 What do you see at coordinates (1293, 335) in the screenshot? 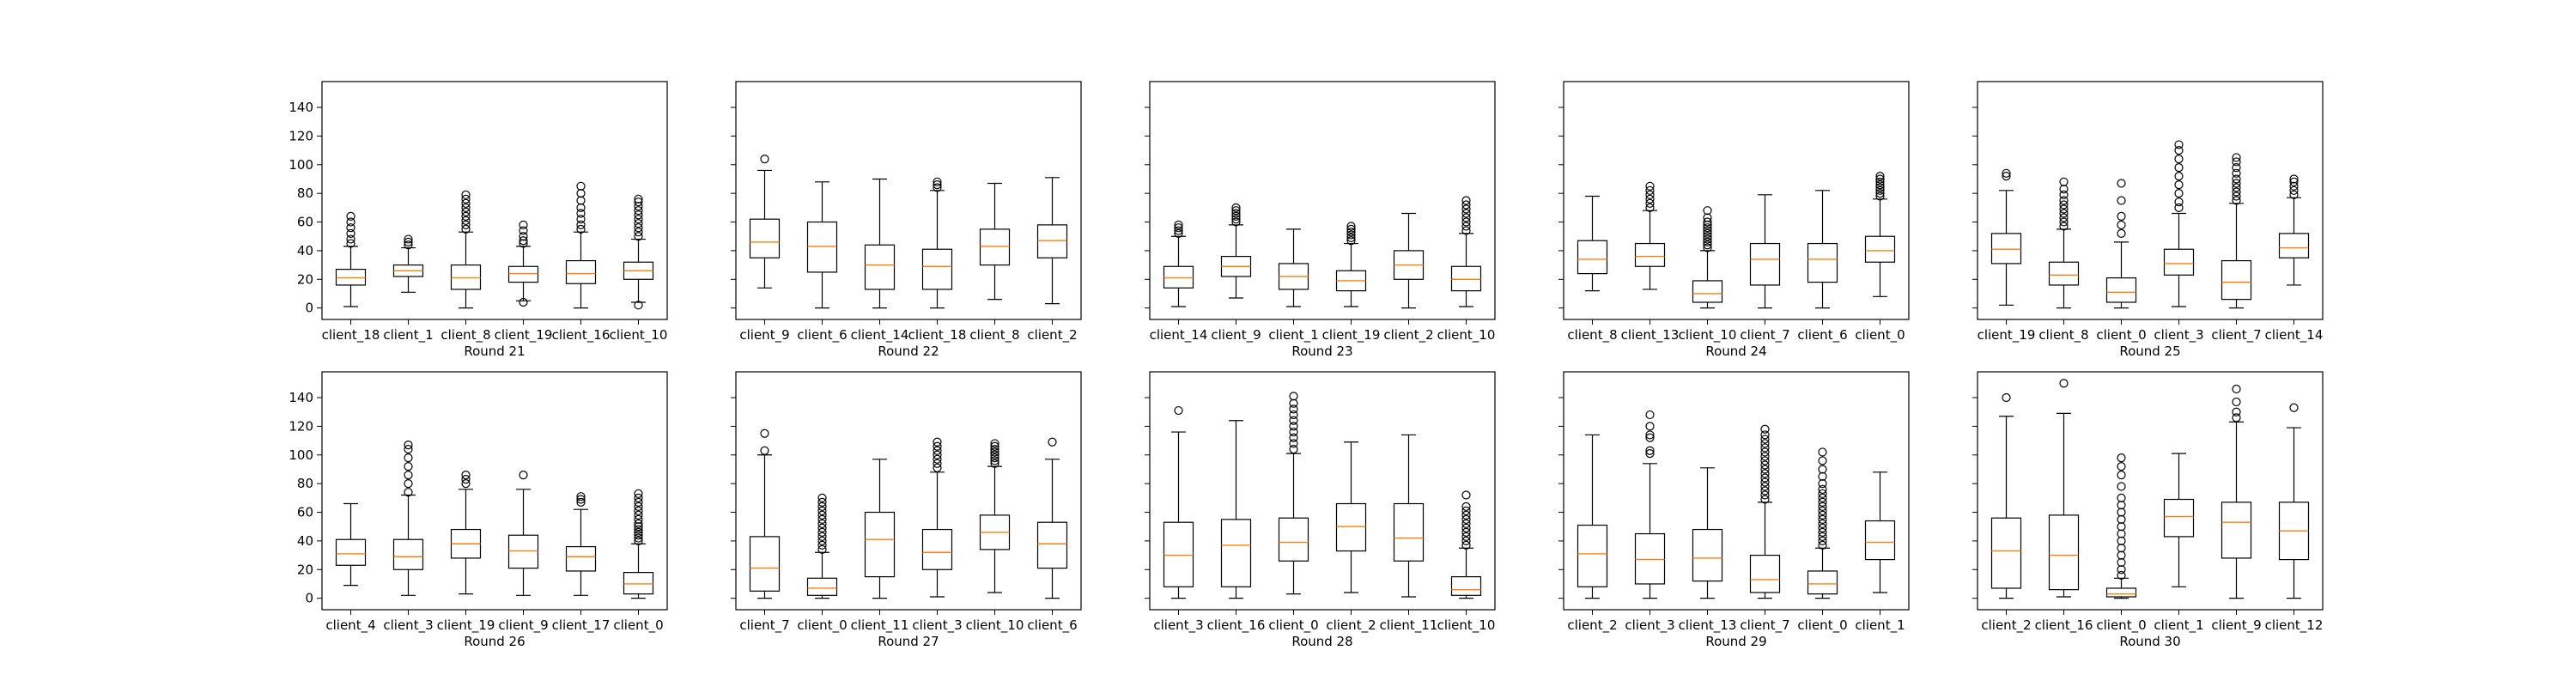
I see `x-tick-label: client_1` at bounding box center [1293, 335].